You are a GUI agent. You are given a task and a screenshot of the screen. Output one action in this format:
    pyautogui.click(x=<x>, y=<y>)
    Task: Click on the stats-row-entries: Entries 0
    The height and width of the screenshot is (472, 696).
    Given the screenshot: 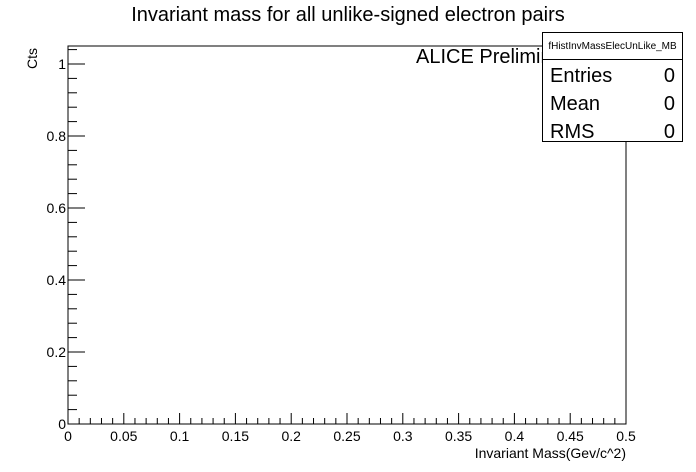 What is the action you would take?
    pyautogui.click(x=612, y=76)
    